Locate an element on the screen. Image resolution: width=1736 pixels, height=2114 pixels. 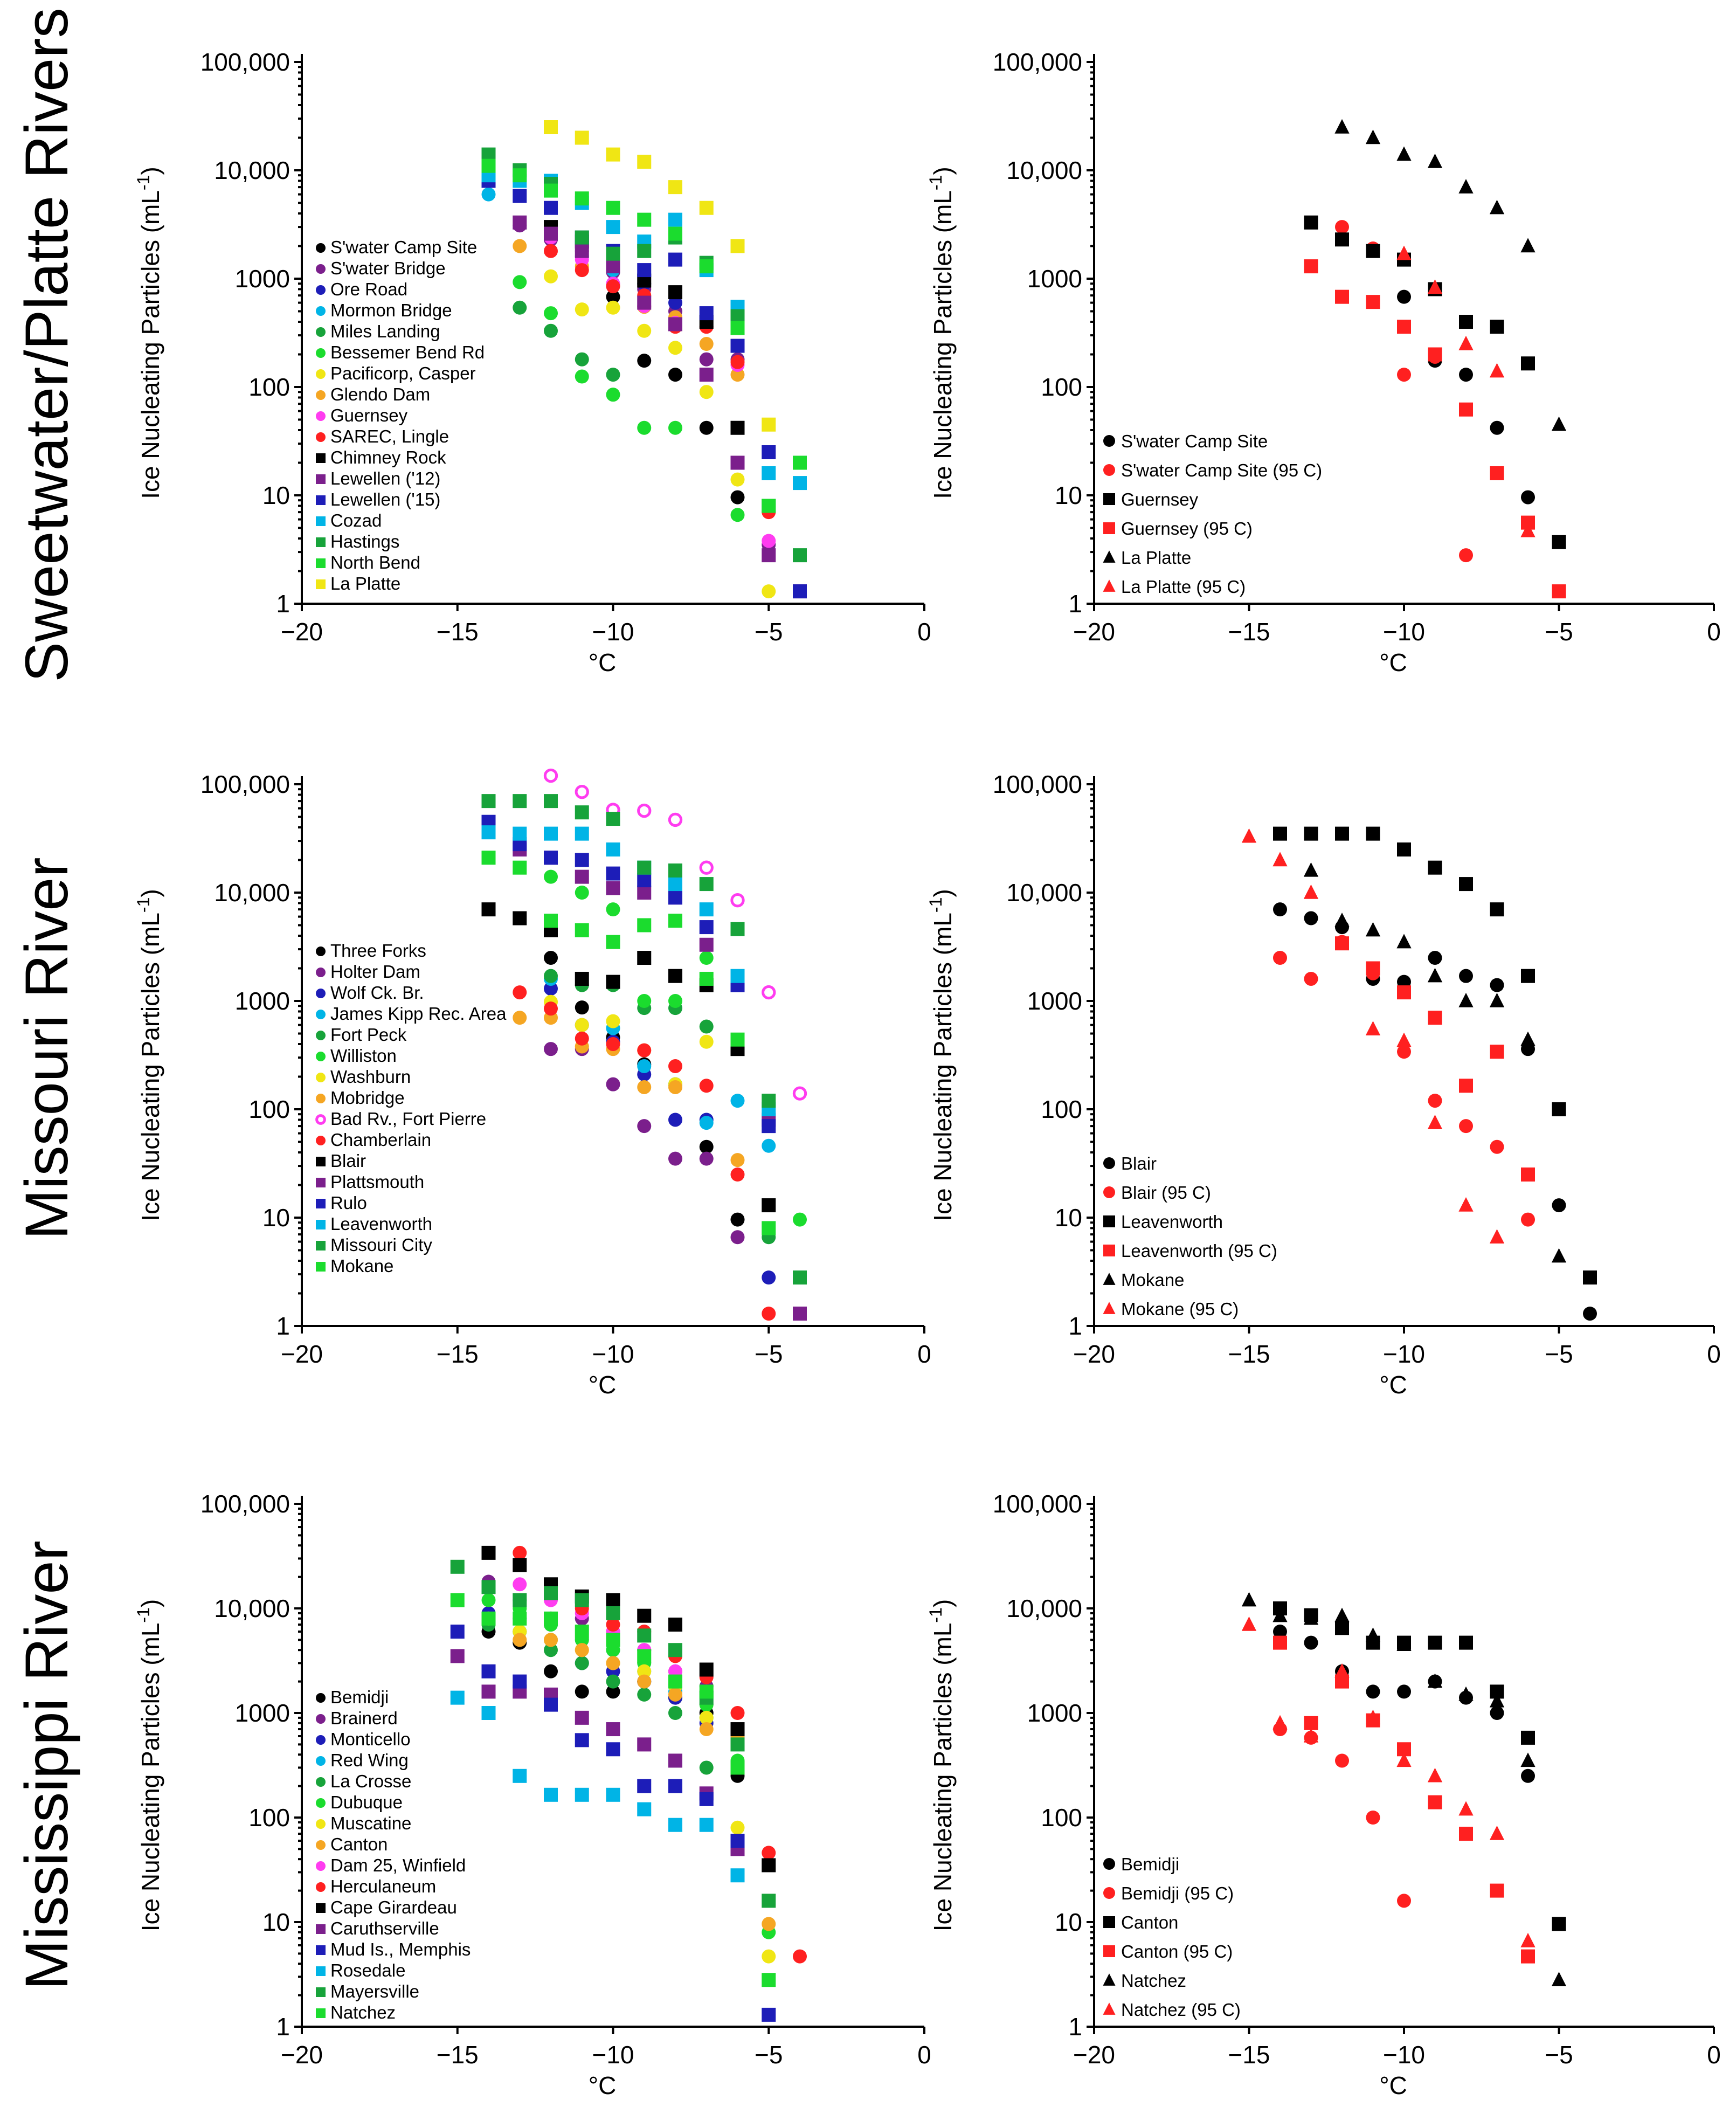
row-label-mississippi: Mississippi River is located at coordinates (46, 1765).